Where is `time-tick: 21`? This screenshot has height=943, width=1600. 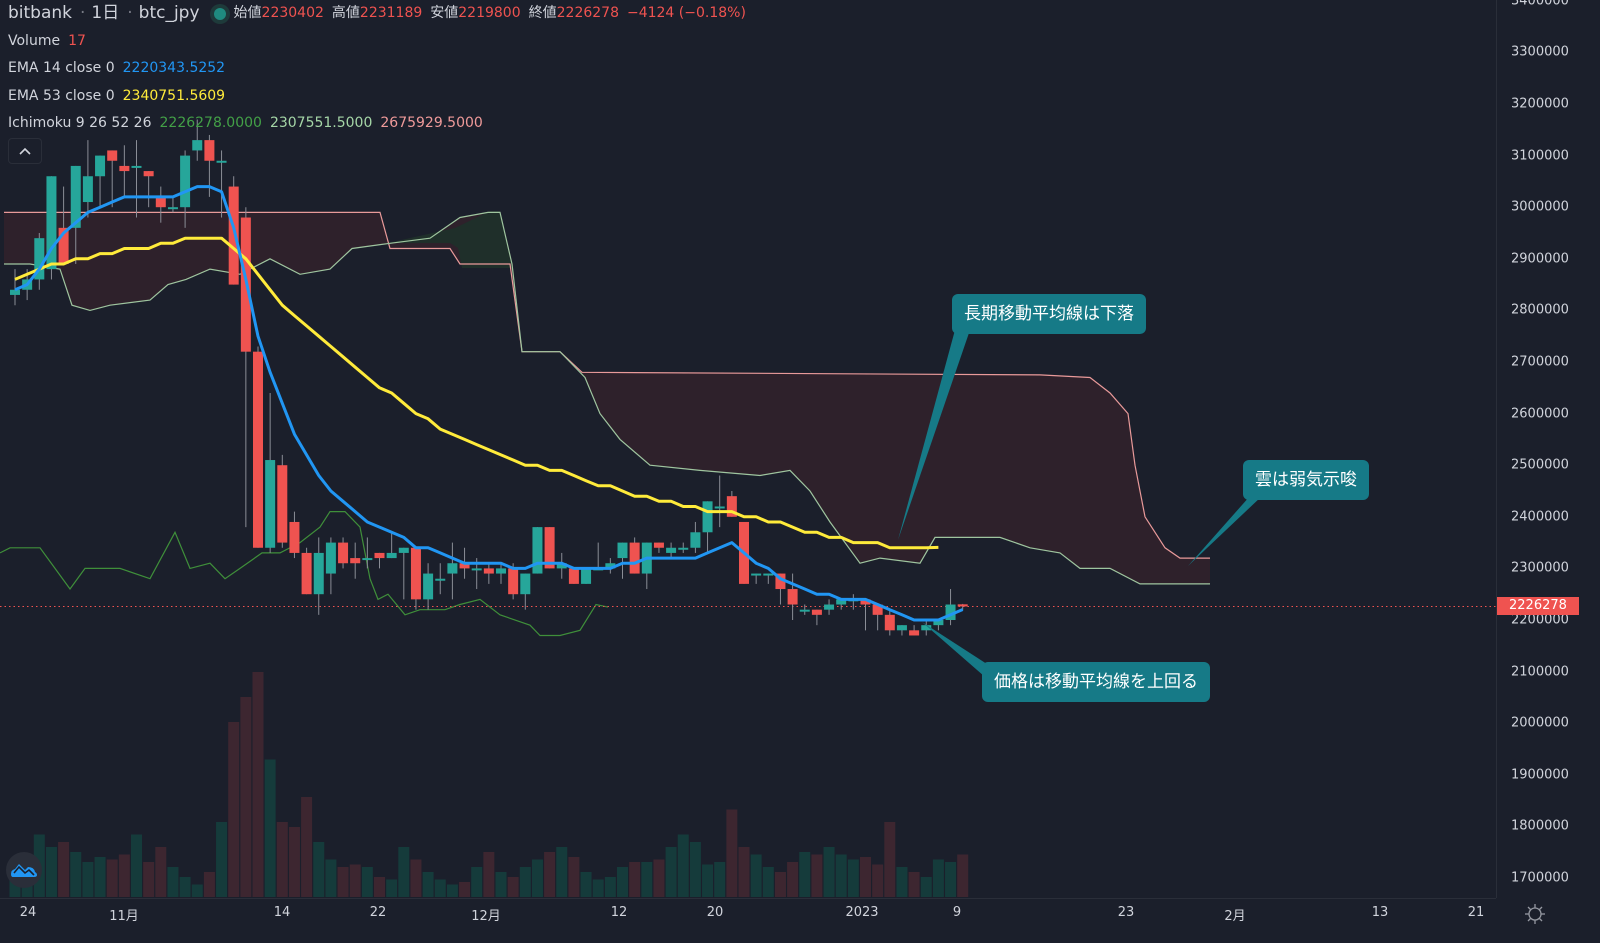
time-tick: 21 is located at coordinates (1476, 912).